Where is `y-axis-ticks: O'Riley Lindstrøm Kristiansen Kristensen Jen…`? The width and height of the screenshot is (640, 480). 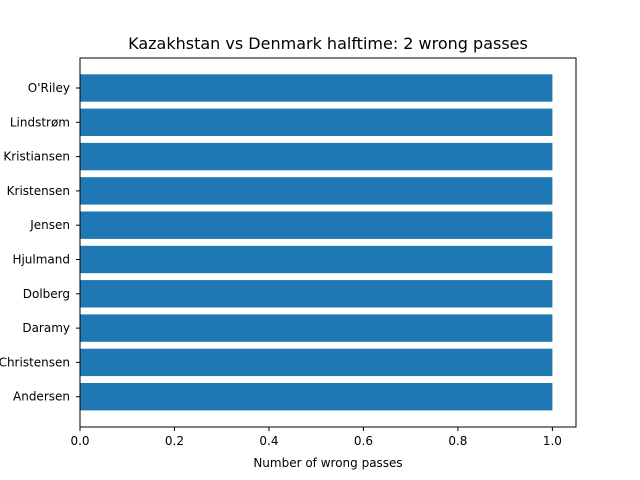
y-axis-ticks: O'Riley Lindstrøm Kristiansen Kristensen Jen… is located at coordinates (40, 242).